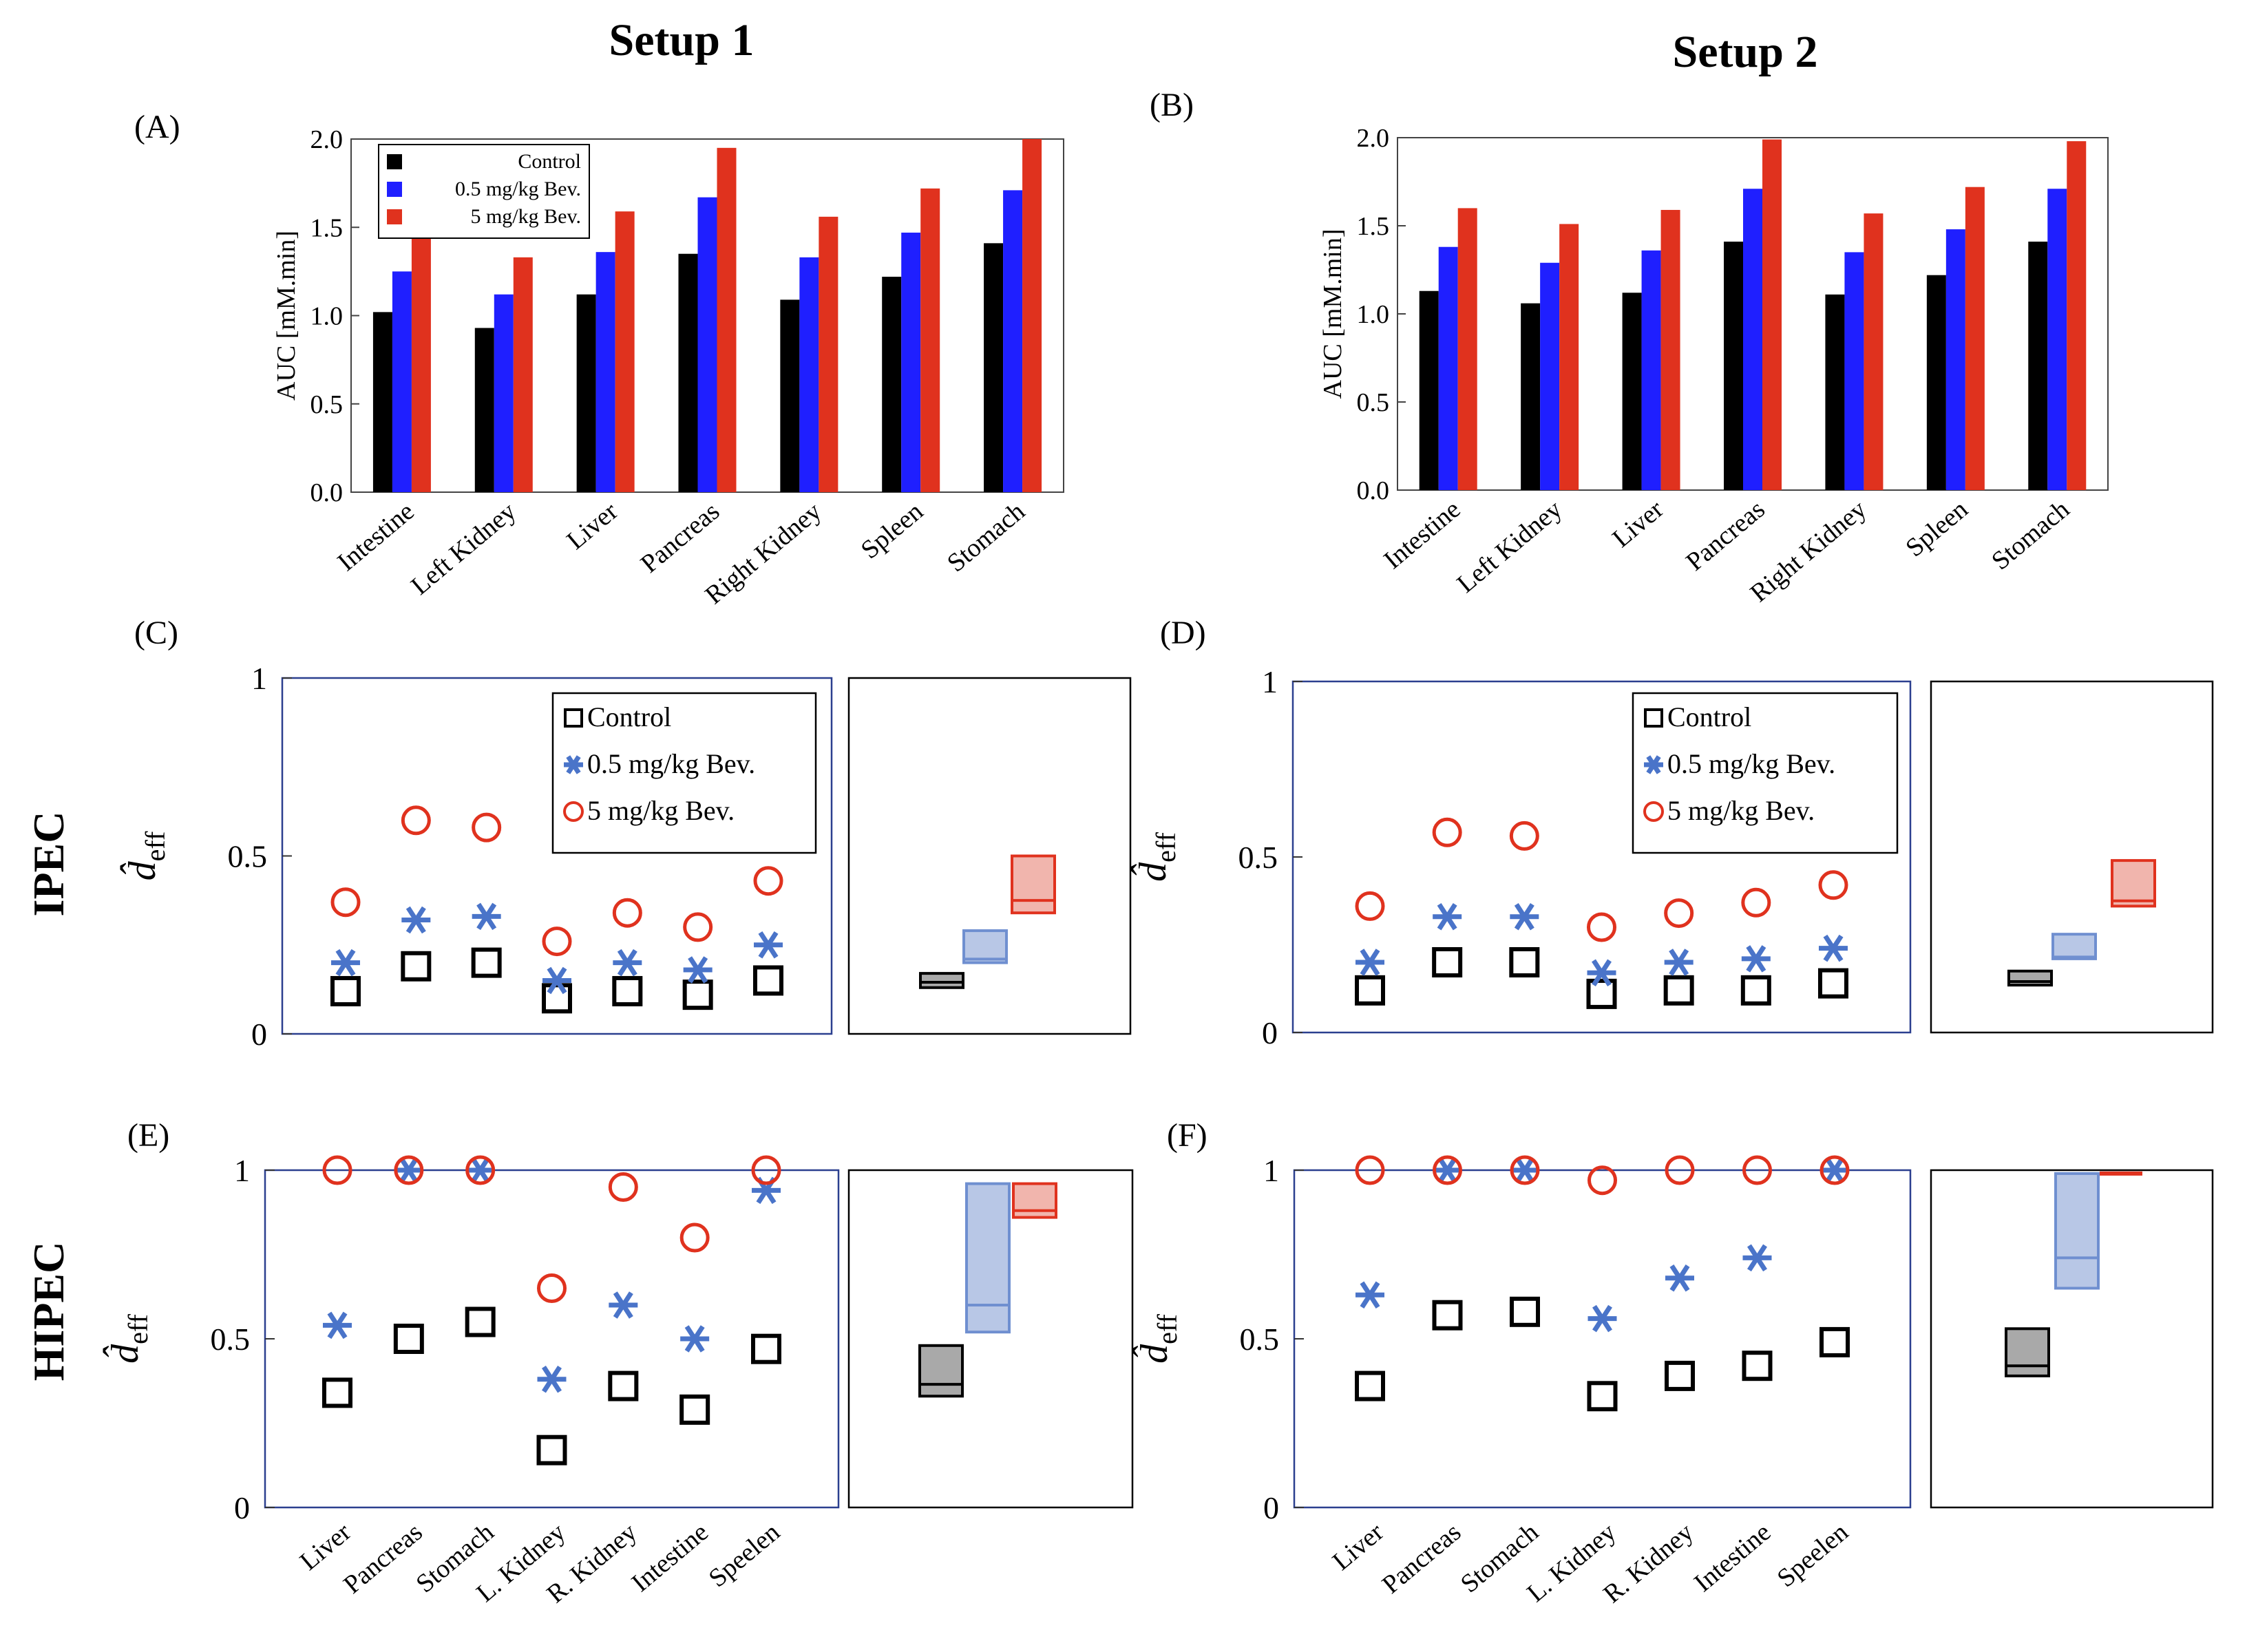 This screenshot has width=2247, height=1652. I want to click on point-high-stomach, so click(481, 1170).